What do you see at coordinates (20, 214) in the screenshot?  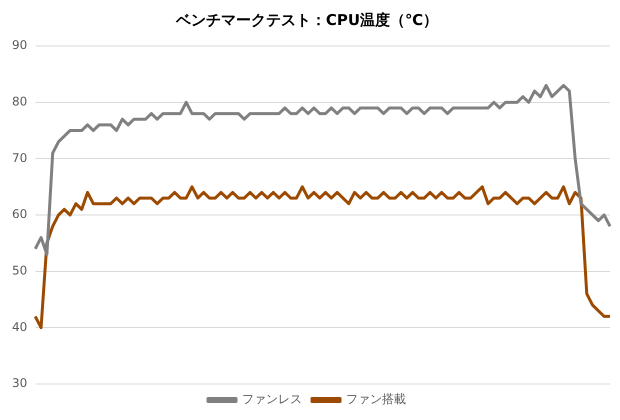 I see `y-tick-label: 60` at bounding box center [20, 214].